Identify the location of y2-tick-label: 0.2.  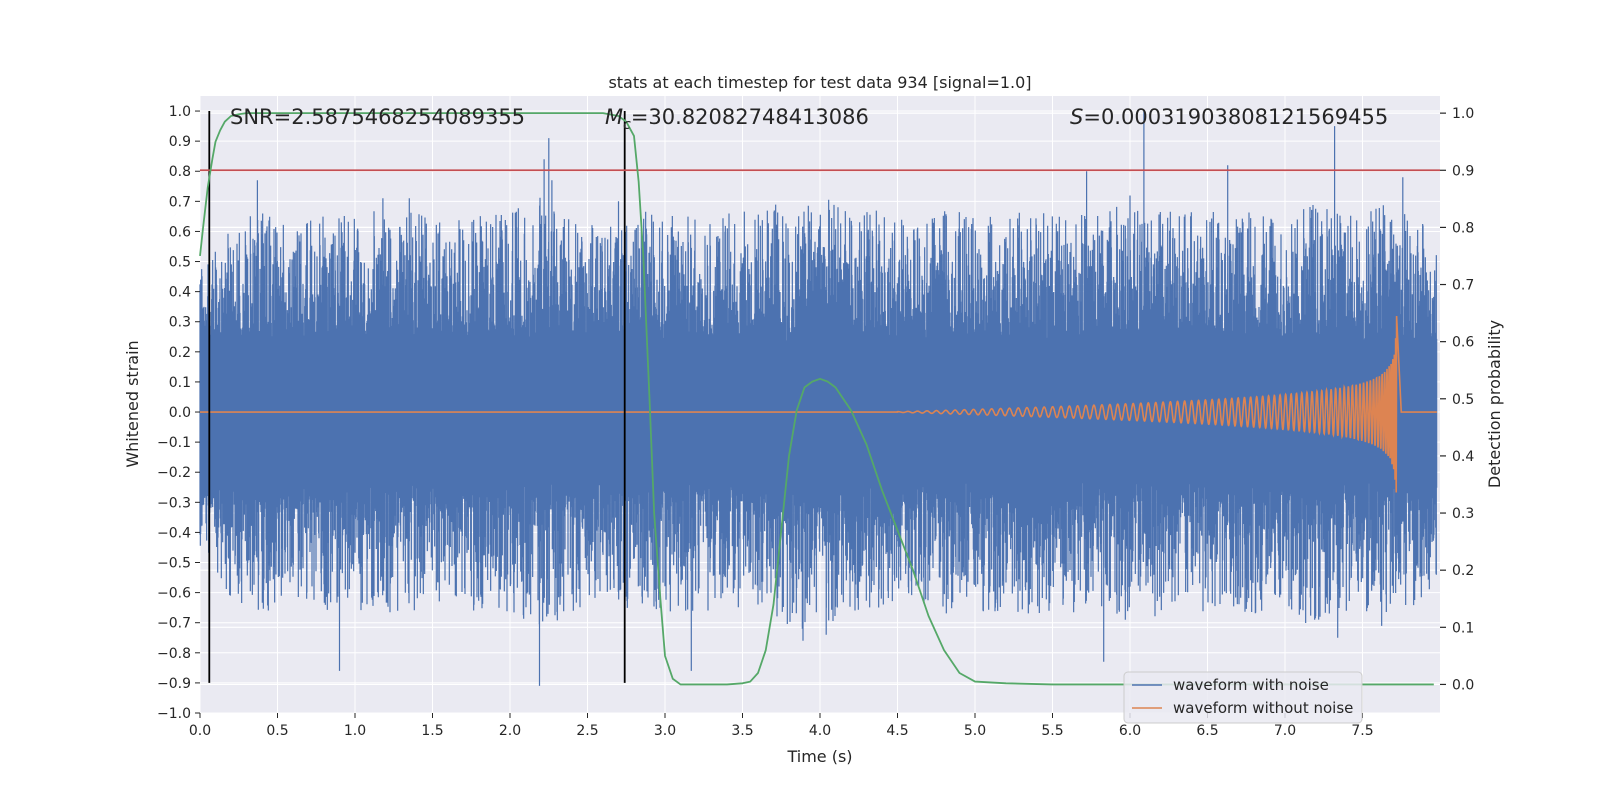
(1463, 571).